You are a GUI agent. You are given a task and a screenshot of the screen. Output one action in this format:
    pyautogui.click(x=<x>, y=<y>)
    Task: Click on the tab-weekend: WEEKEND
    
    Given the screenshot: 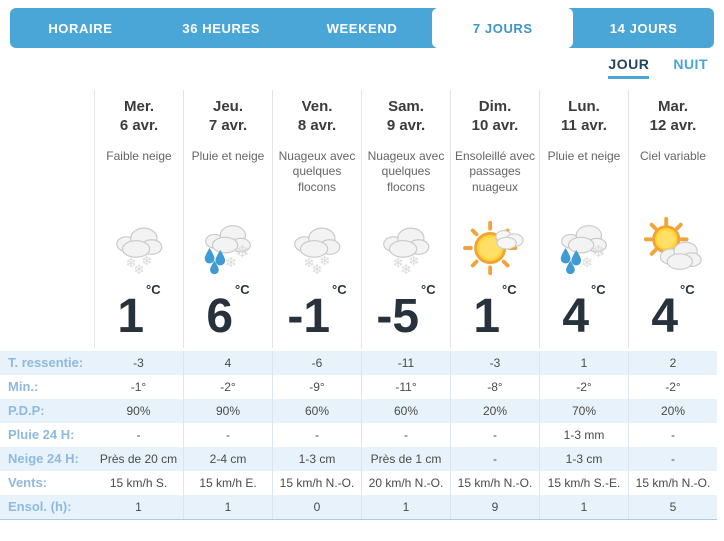 What is the action you would take?
    pyautogui.click(x=362, y=28)
    